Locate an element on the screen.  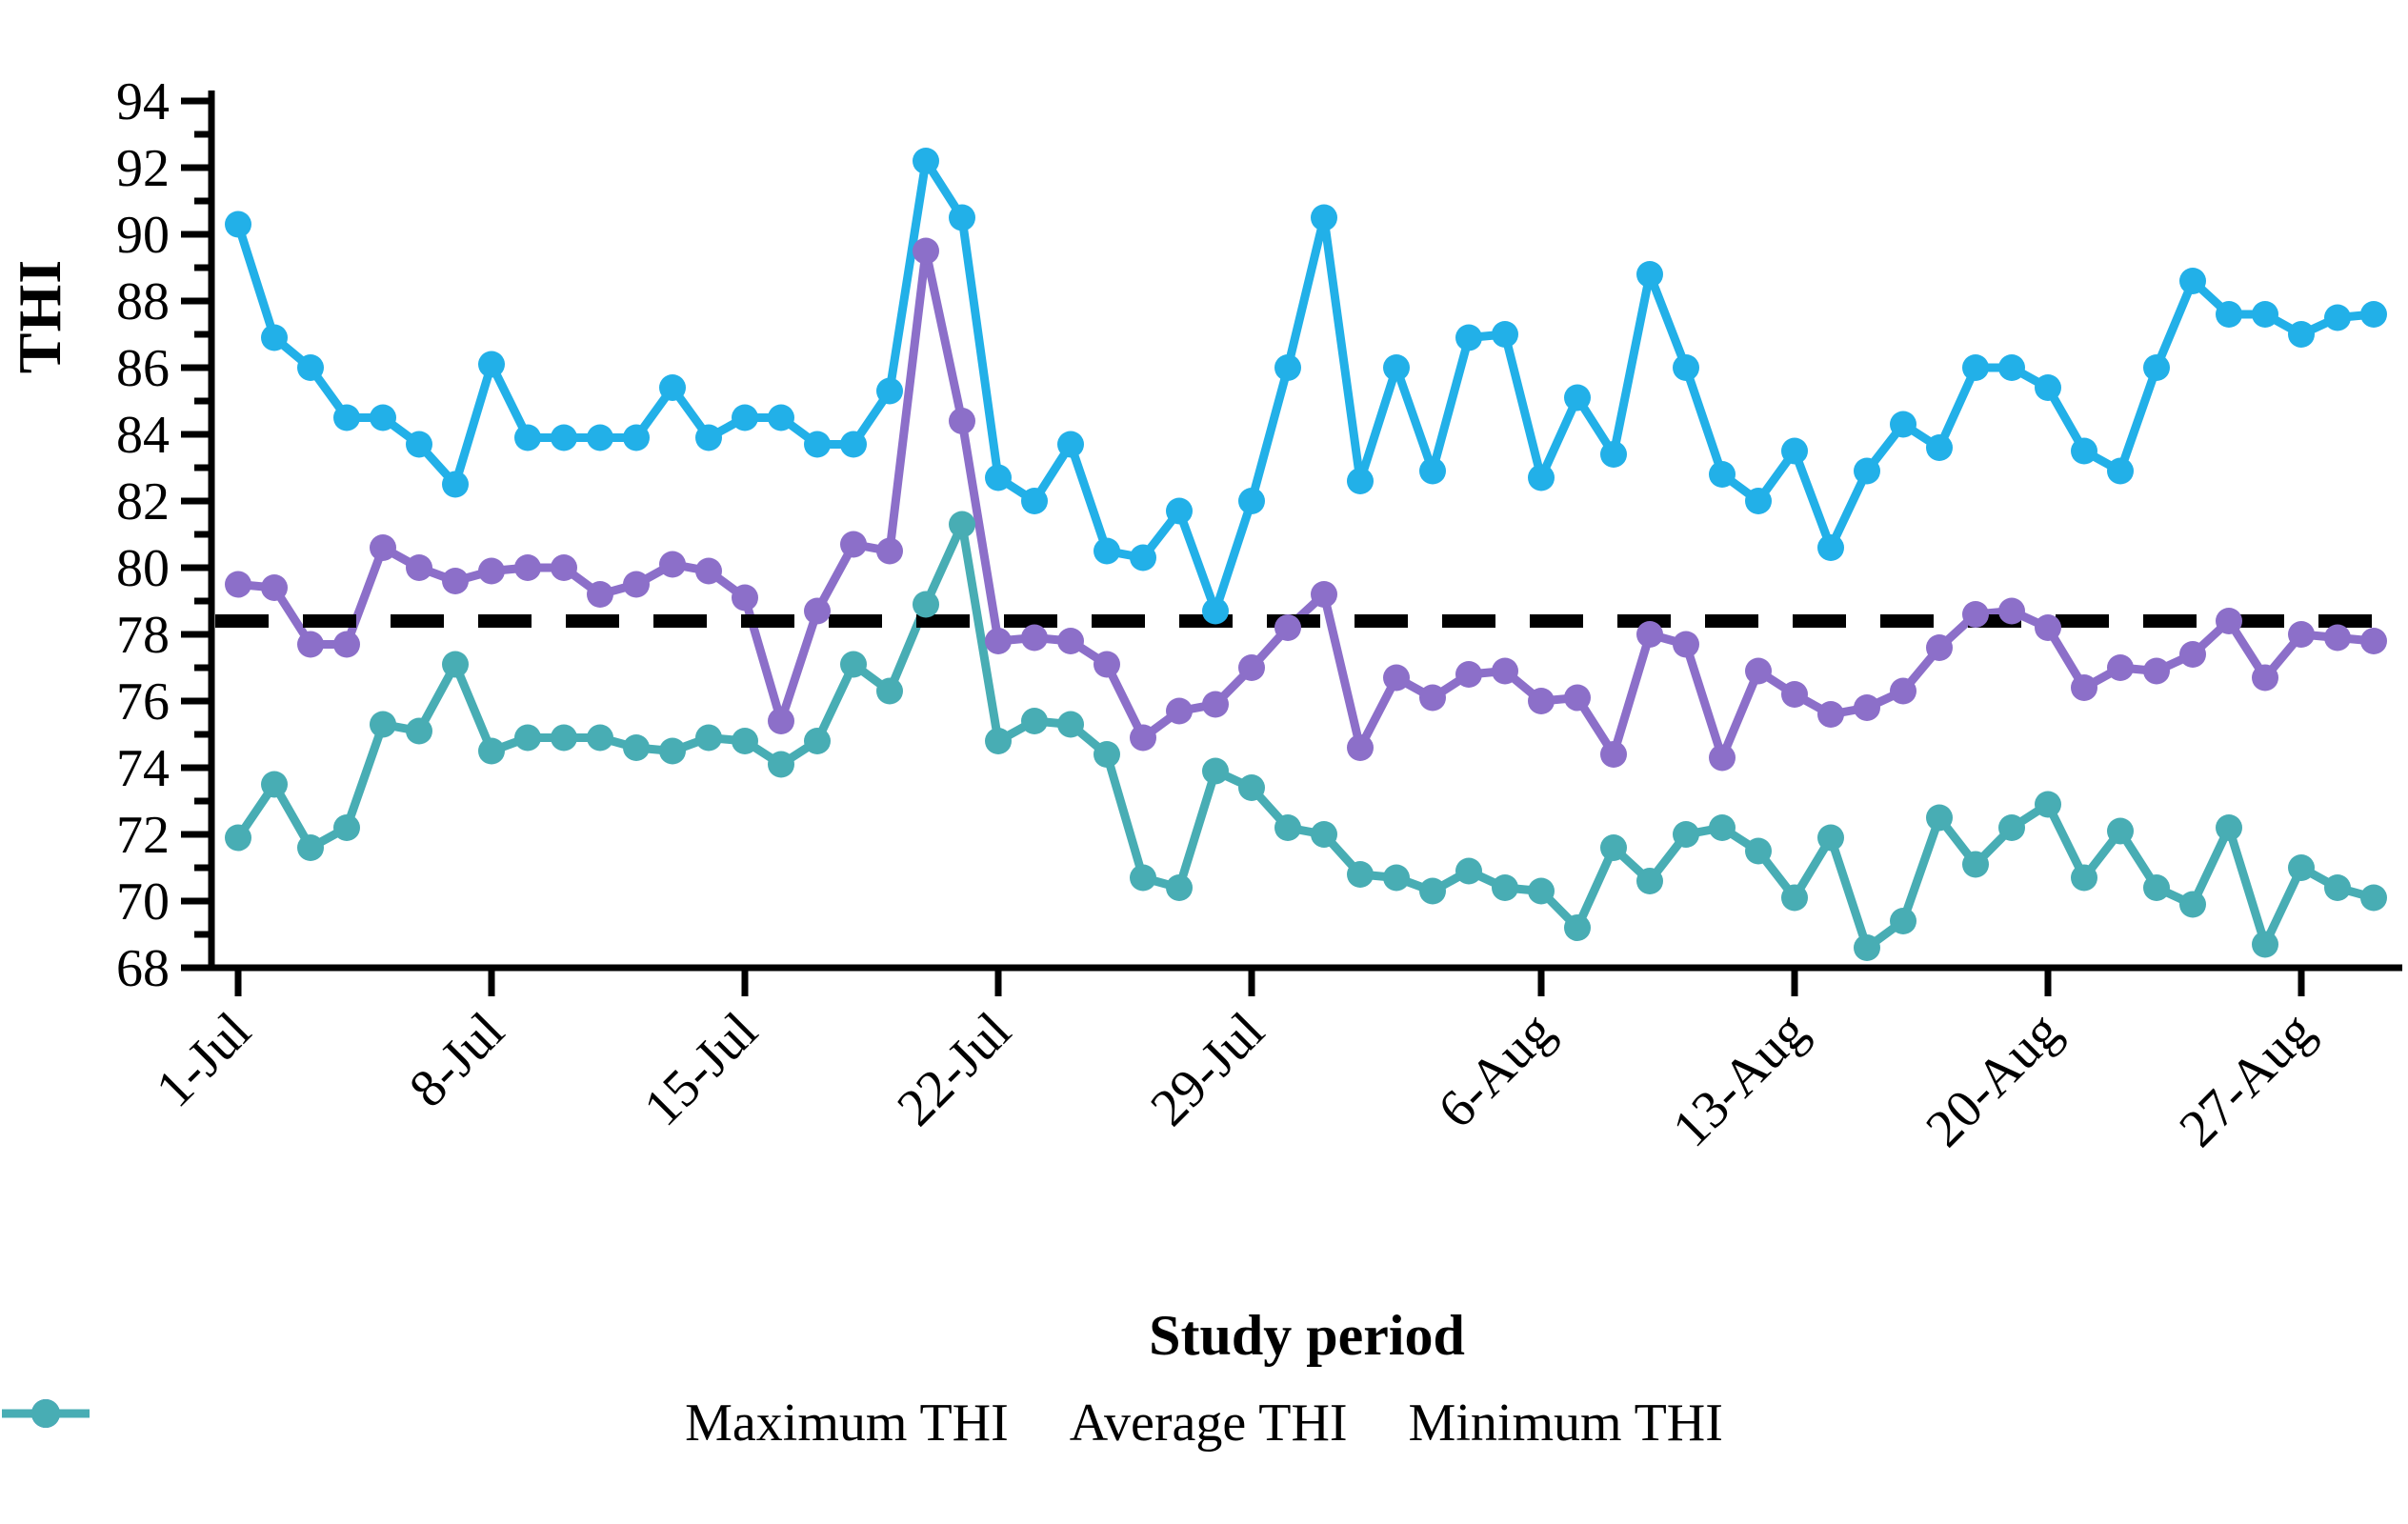
legend: Maximum THI Average THI Minimum THI is located at coordinates (1204, 1423).